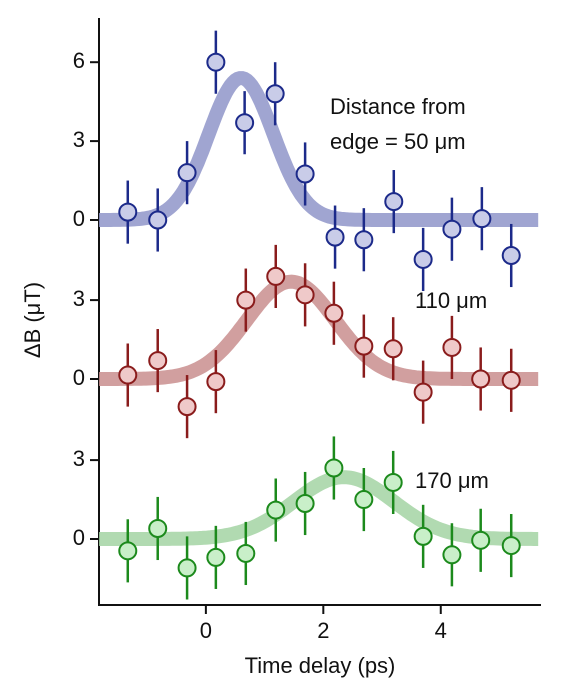  What do you see at coordinates (32, 320) in the screenshot?
I see `y-axis-label: ΔB (μT)` at bounding box center [32, 320].